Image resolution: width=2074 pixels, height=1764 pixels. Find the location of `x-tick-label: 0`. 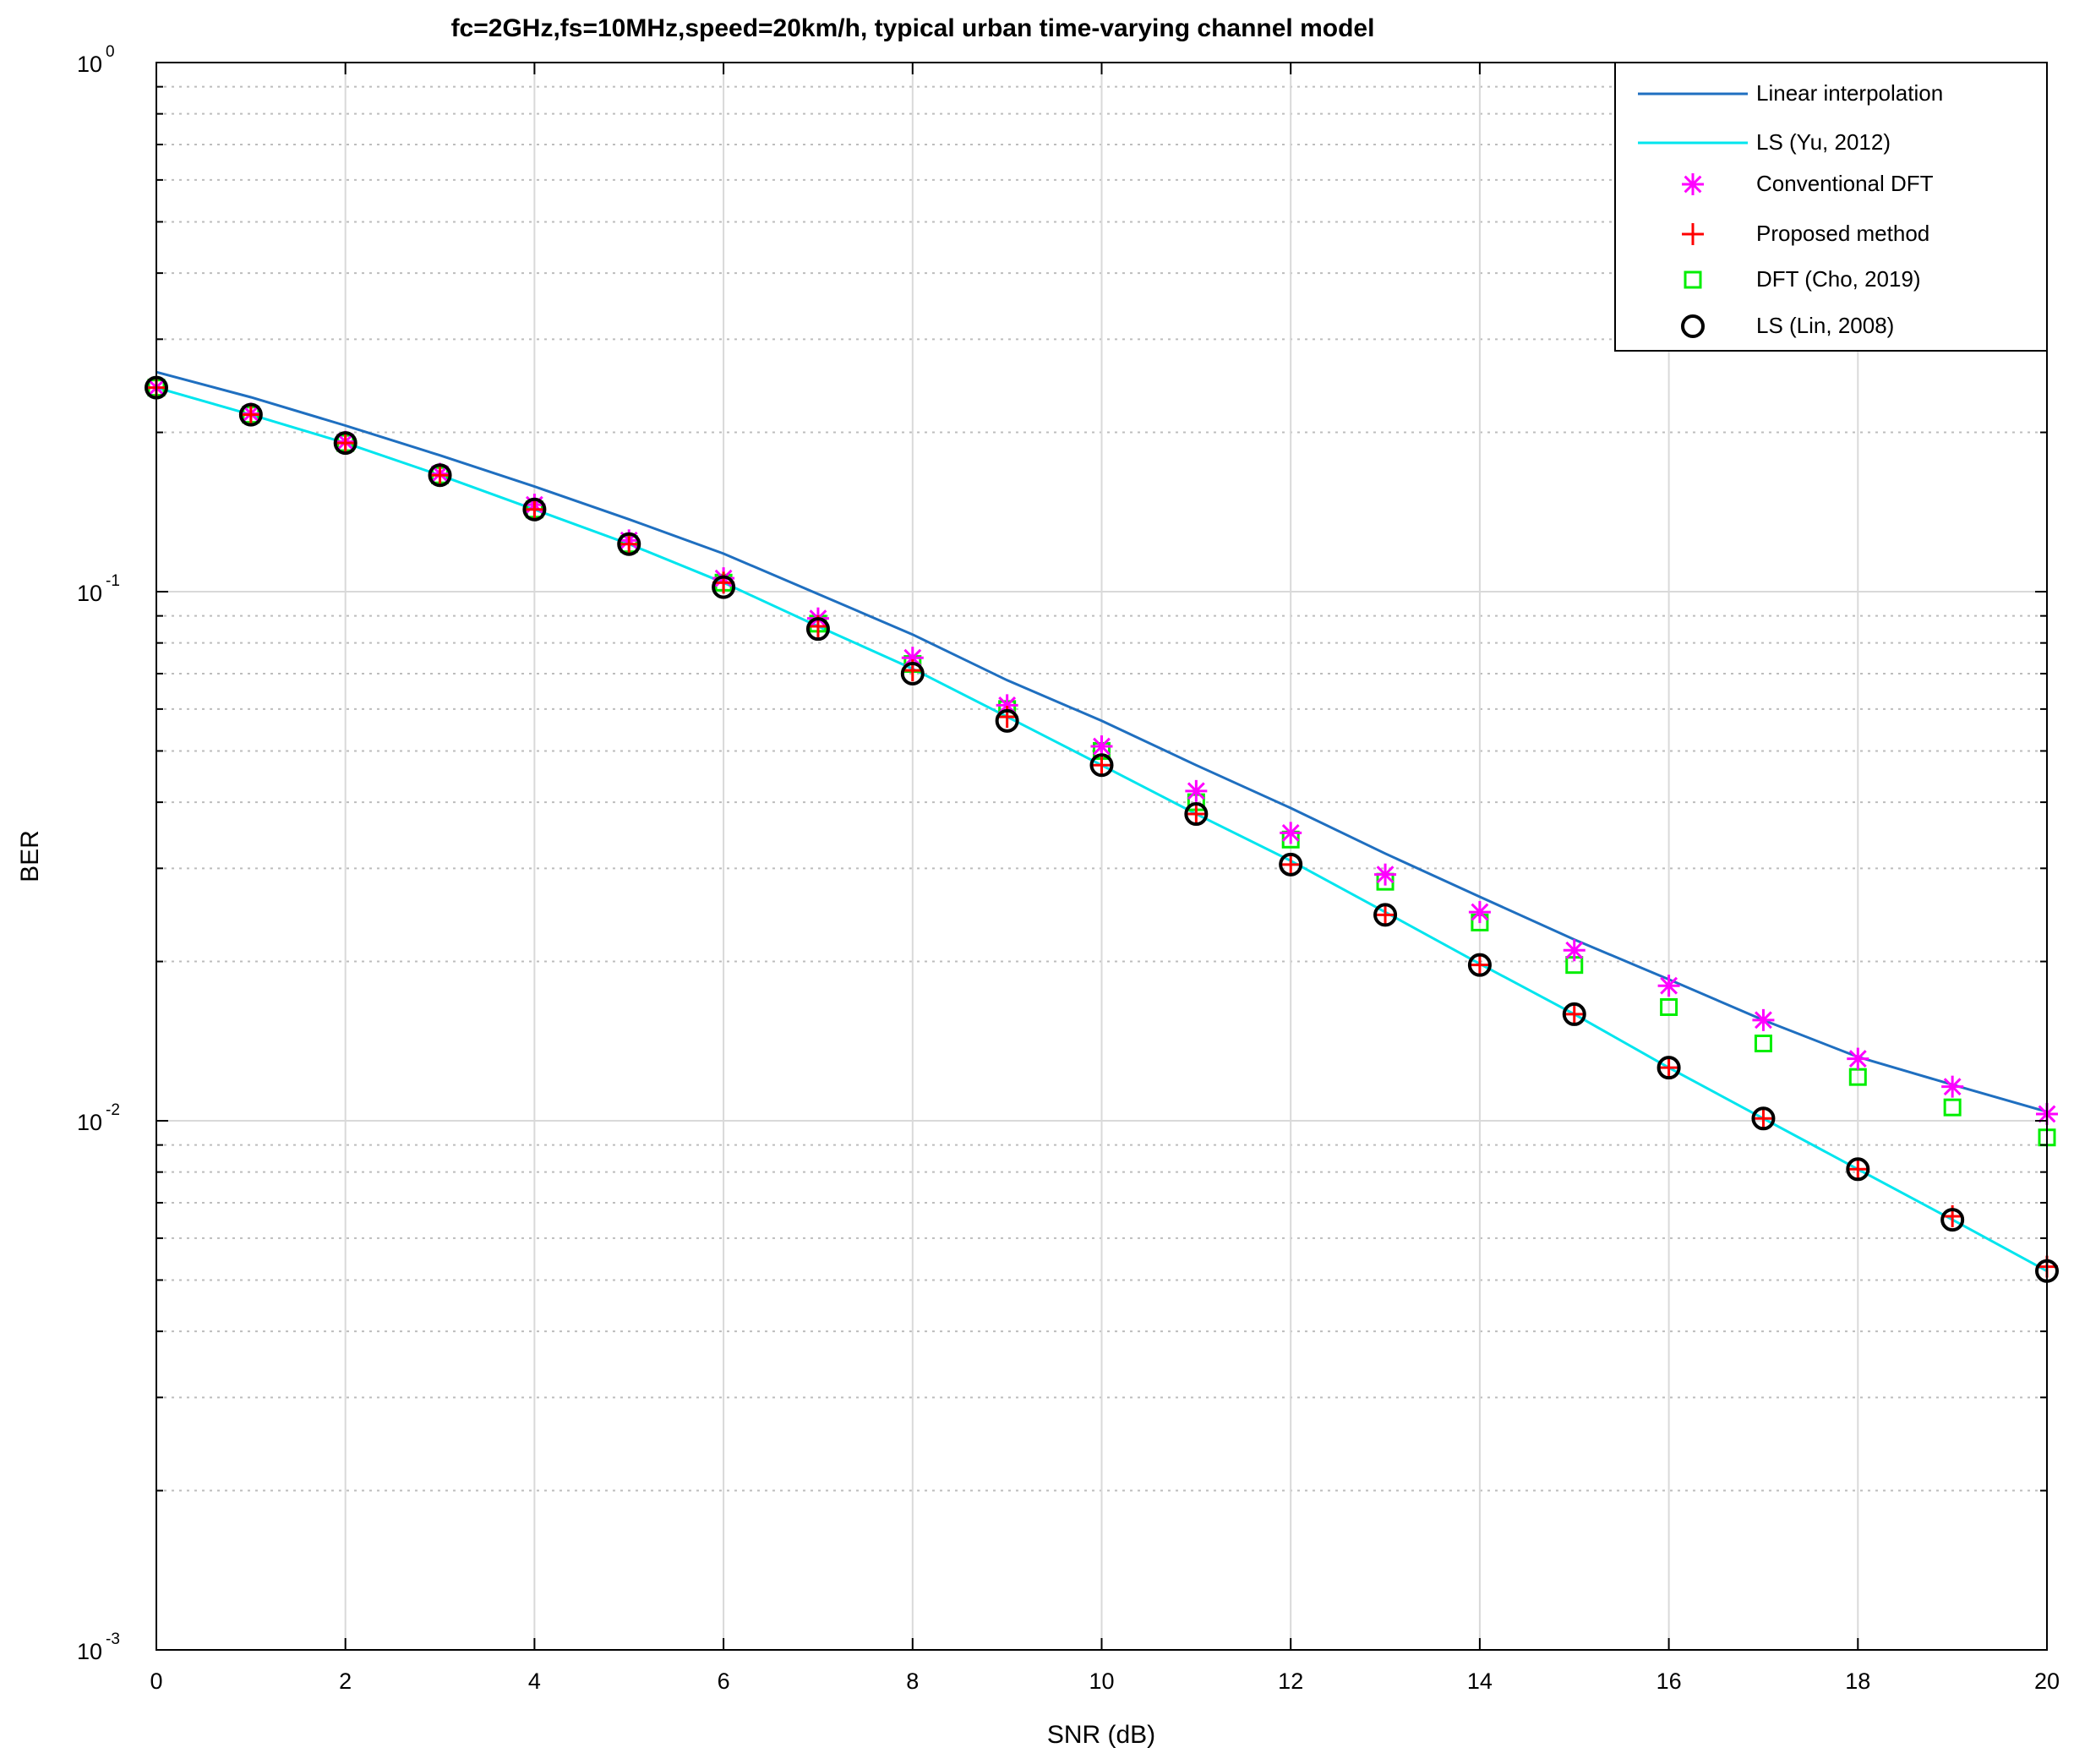

x-tick-label: 0 is located at coordinates (156, 1681).